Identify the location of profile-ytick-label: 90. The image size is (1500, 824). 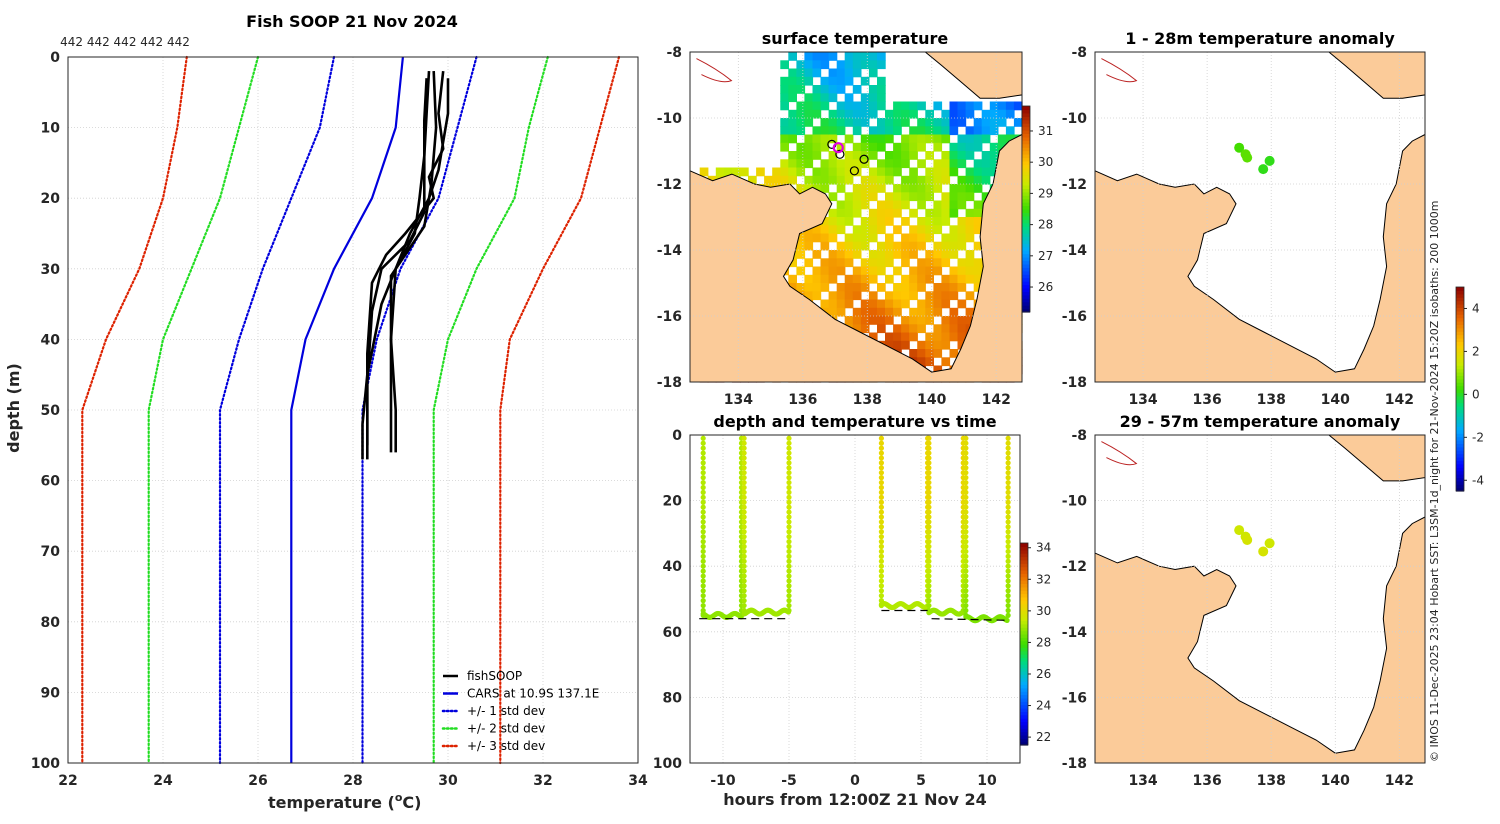
(51, 693).